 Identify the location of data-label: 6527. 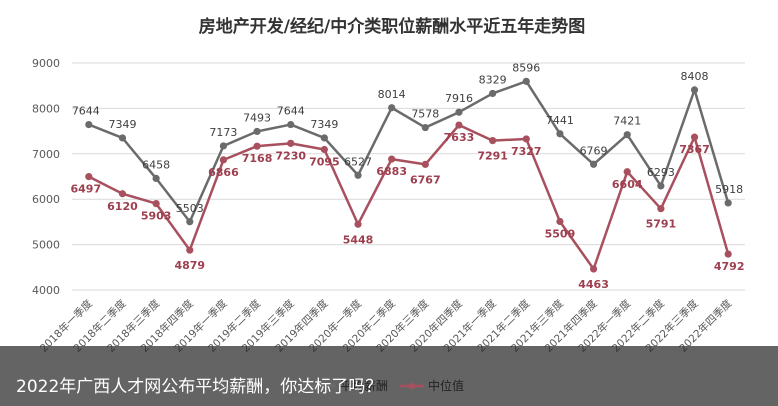
(358, 161).